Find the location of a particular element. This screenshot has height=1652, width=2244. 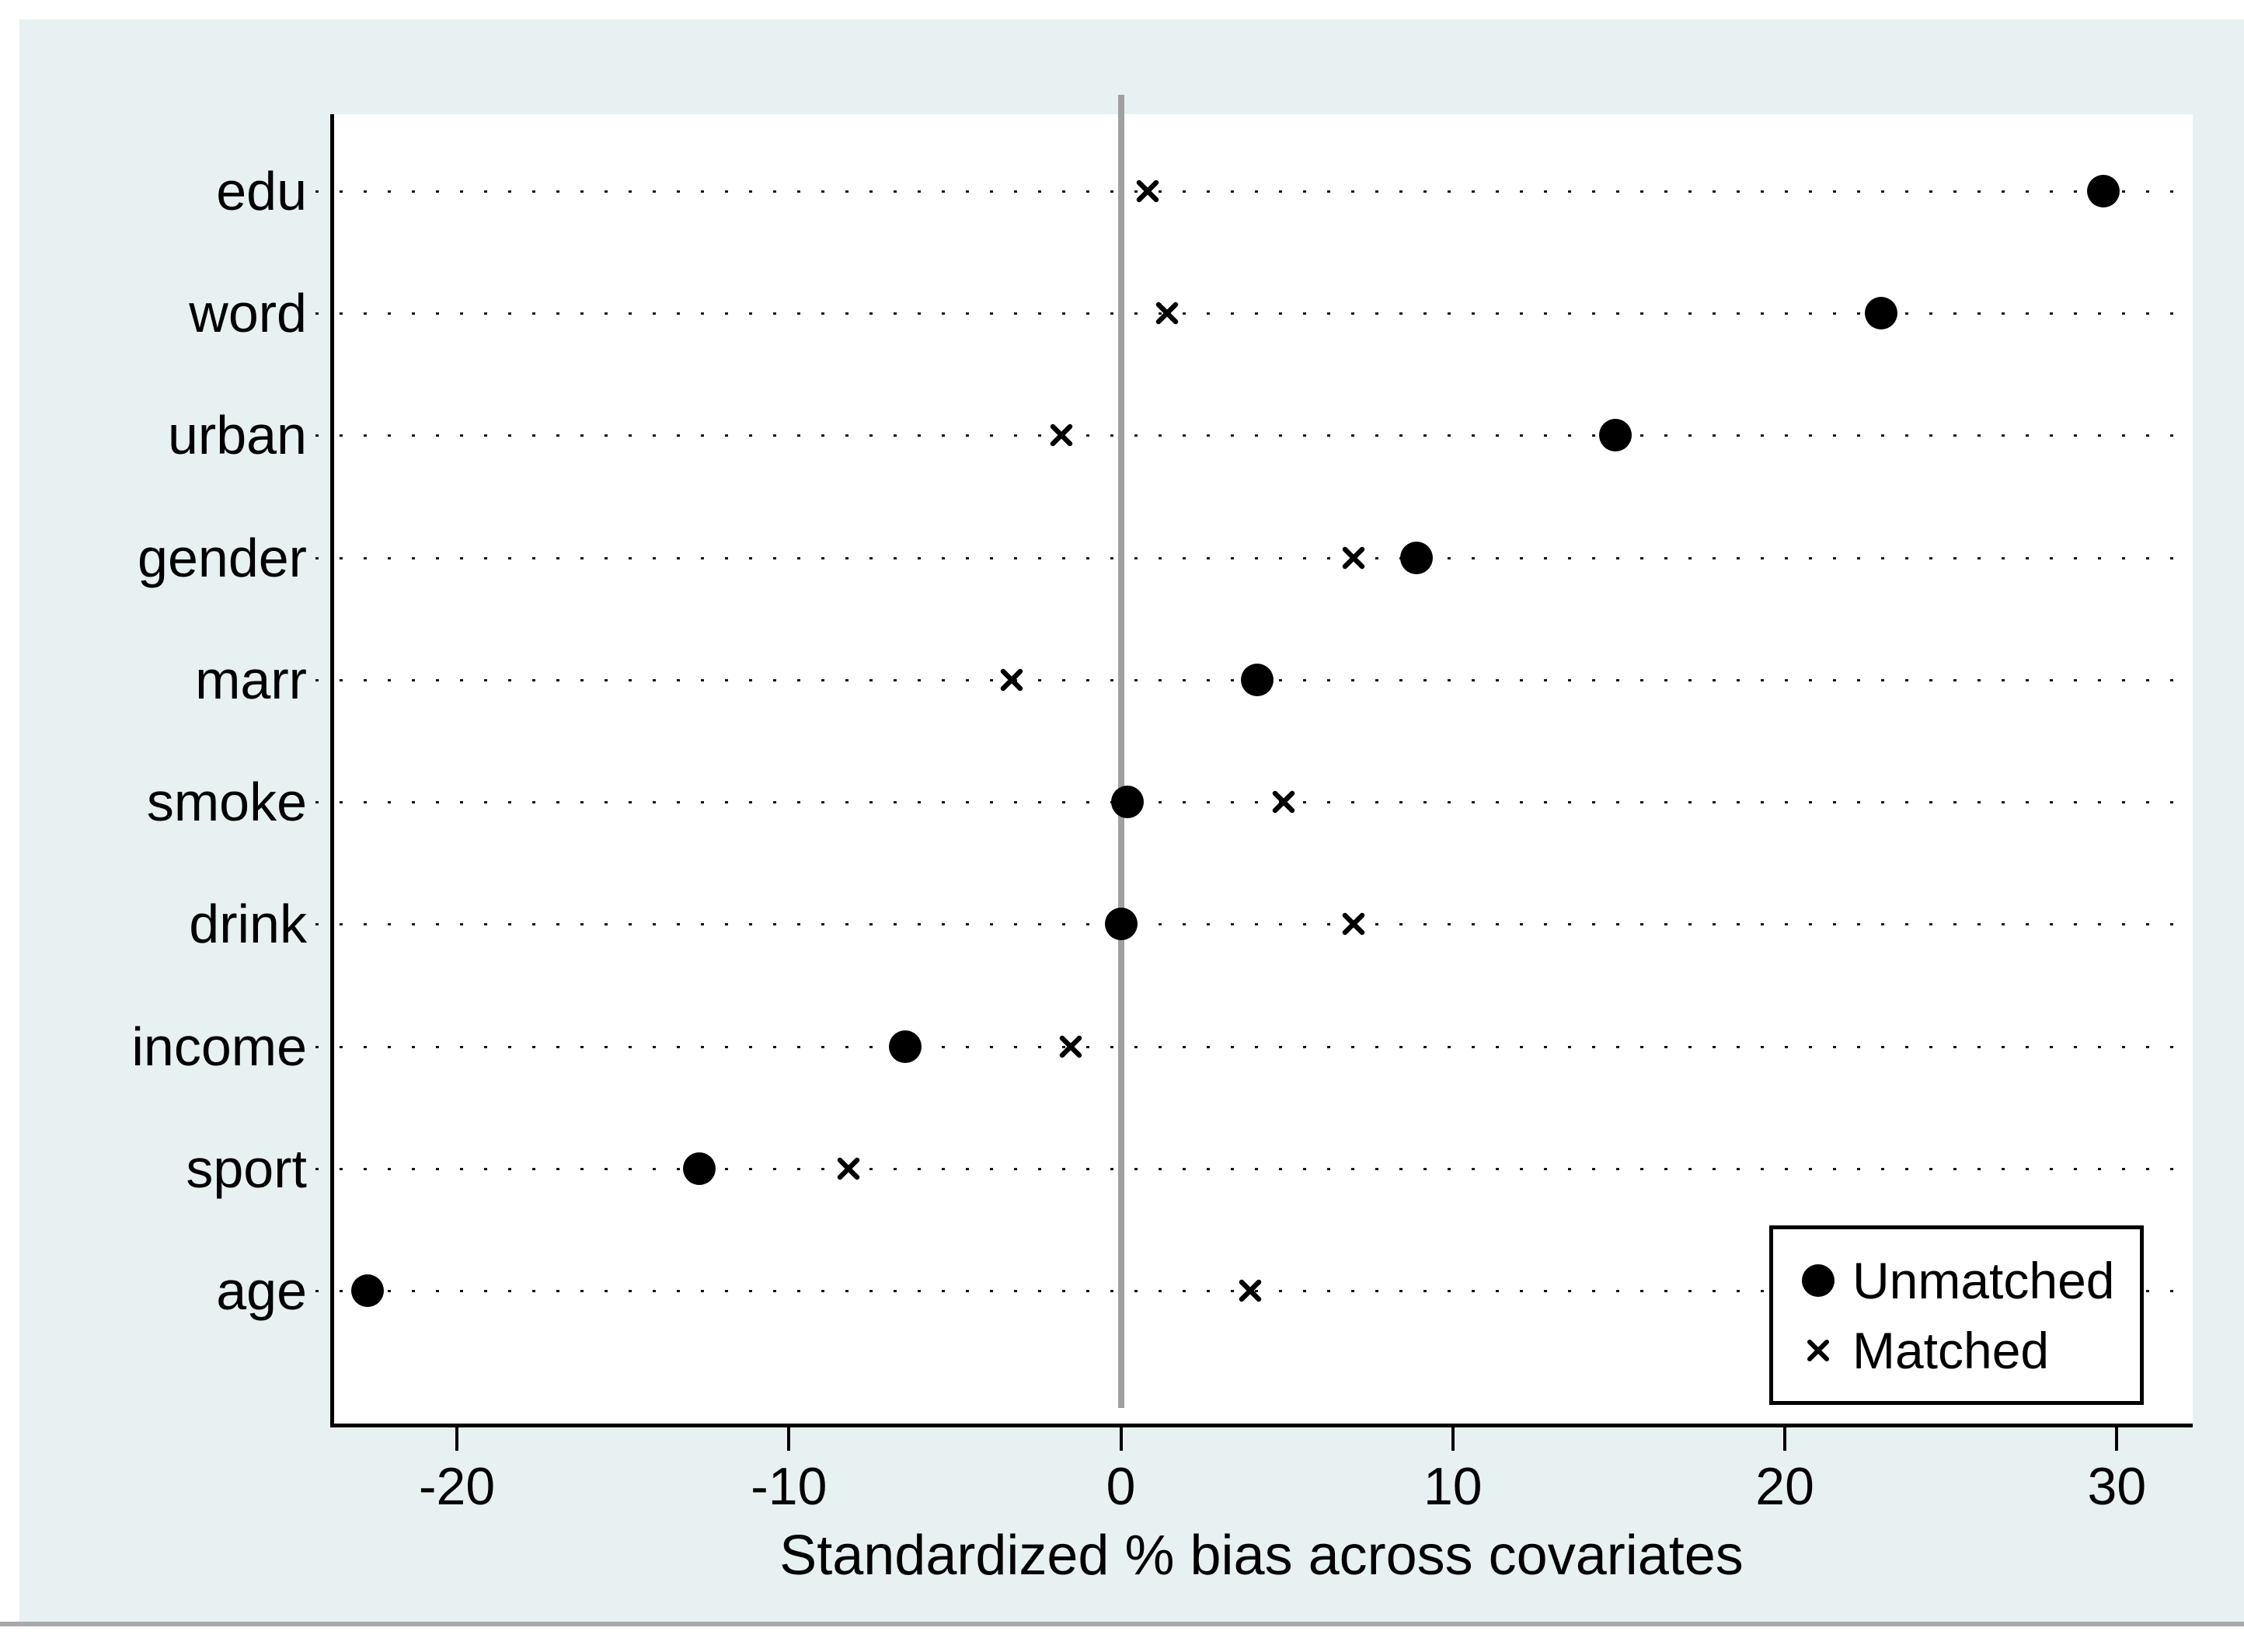

x-axis-title: Standardized % bias across covariates is located at coordinates (1262, 1556).